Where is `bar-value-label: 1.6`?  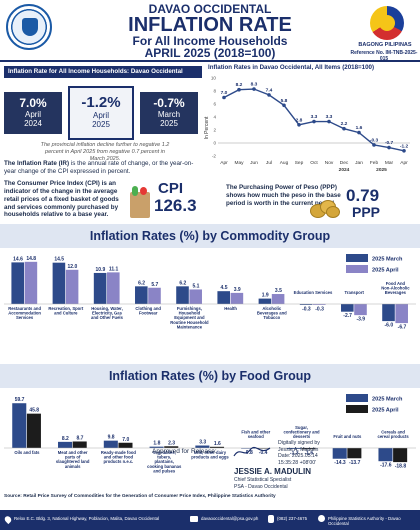 bar-value-label: 1.6 is located at coordinates (217, 444).